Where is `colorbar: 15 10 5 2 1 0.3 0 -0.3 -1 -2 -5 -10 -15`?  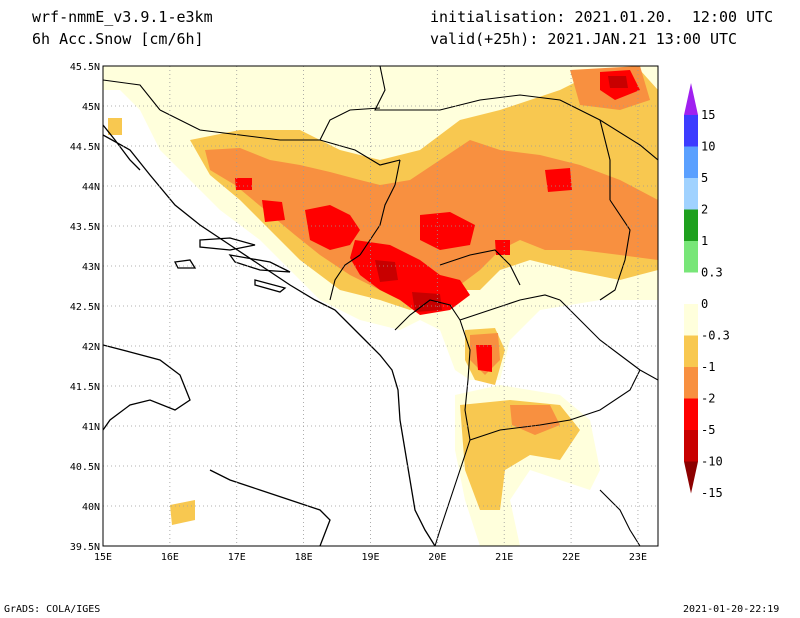
colorbar: 15 10 5 2 1 0.3 0 -0.3 -1 -2 -5 -10 -15 is located at coordinates (707, 291).